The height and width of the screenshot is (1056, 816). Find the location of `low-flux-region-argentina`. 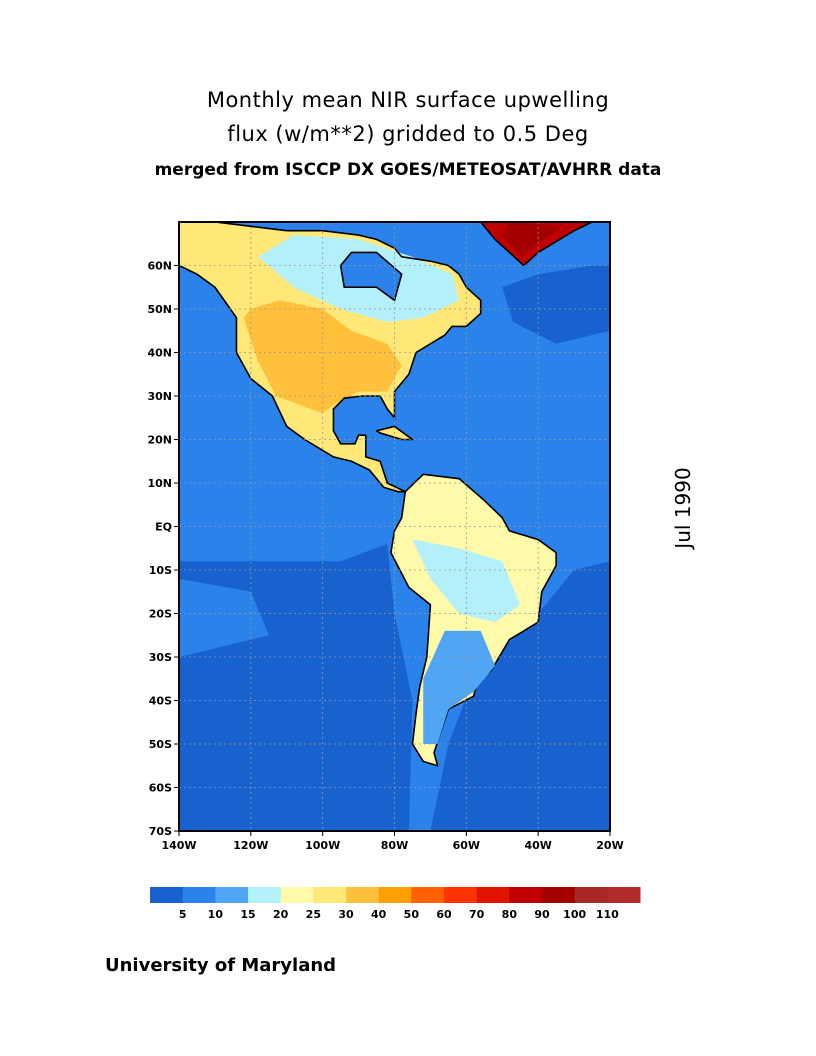

low-flux-region-argentina is located at coordinates (459, 687).